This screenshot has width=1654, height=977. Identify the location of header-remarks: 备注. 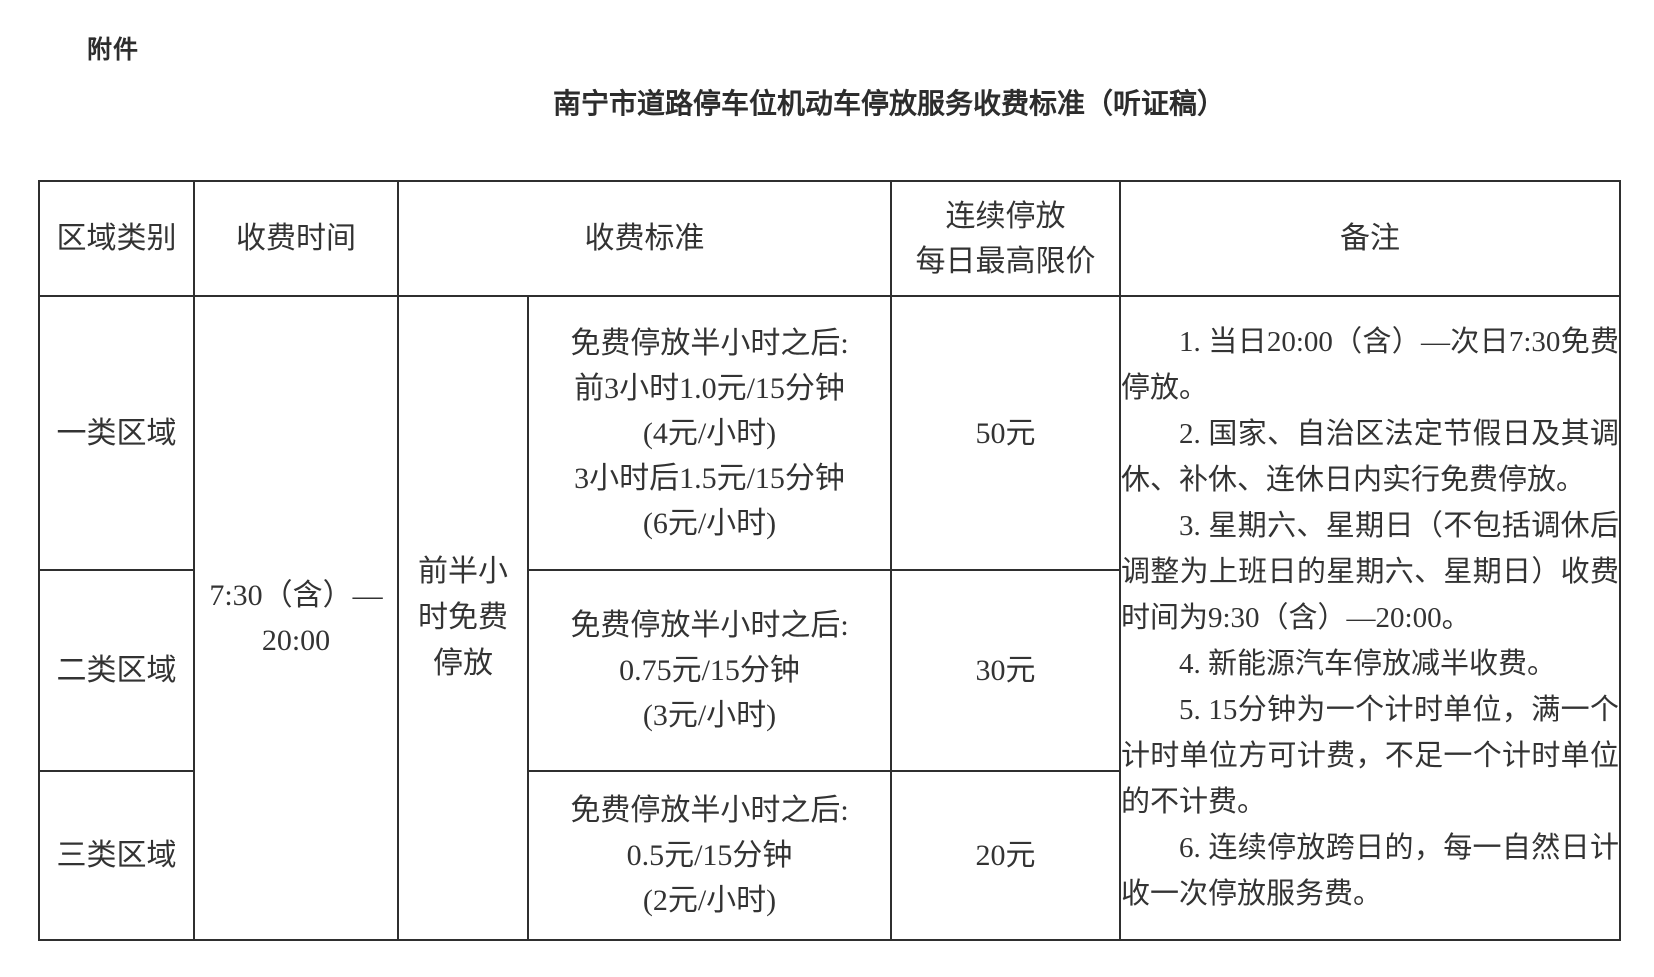
(1370, 238).